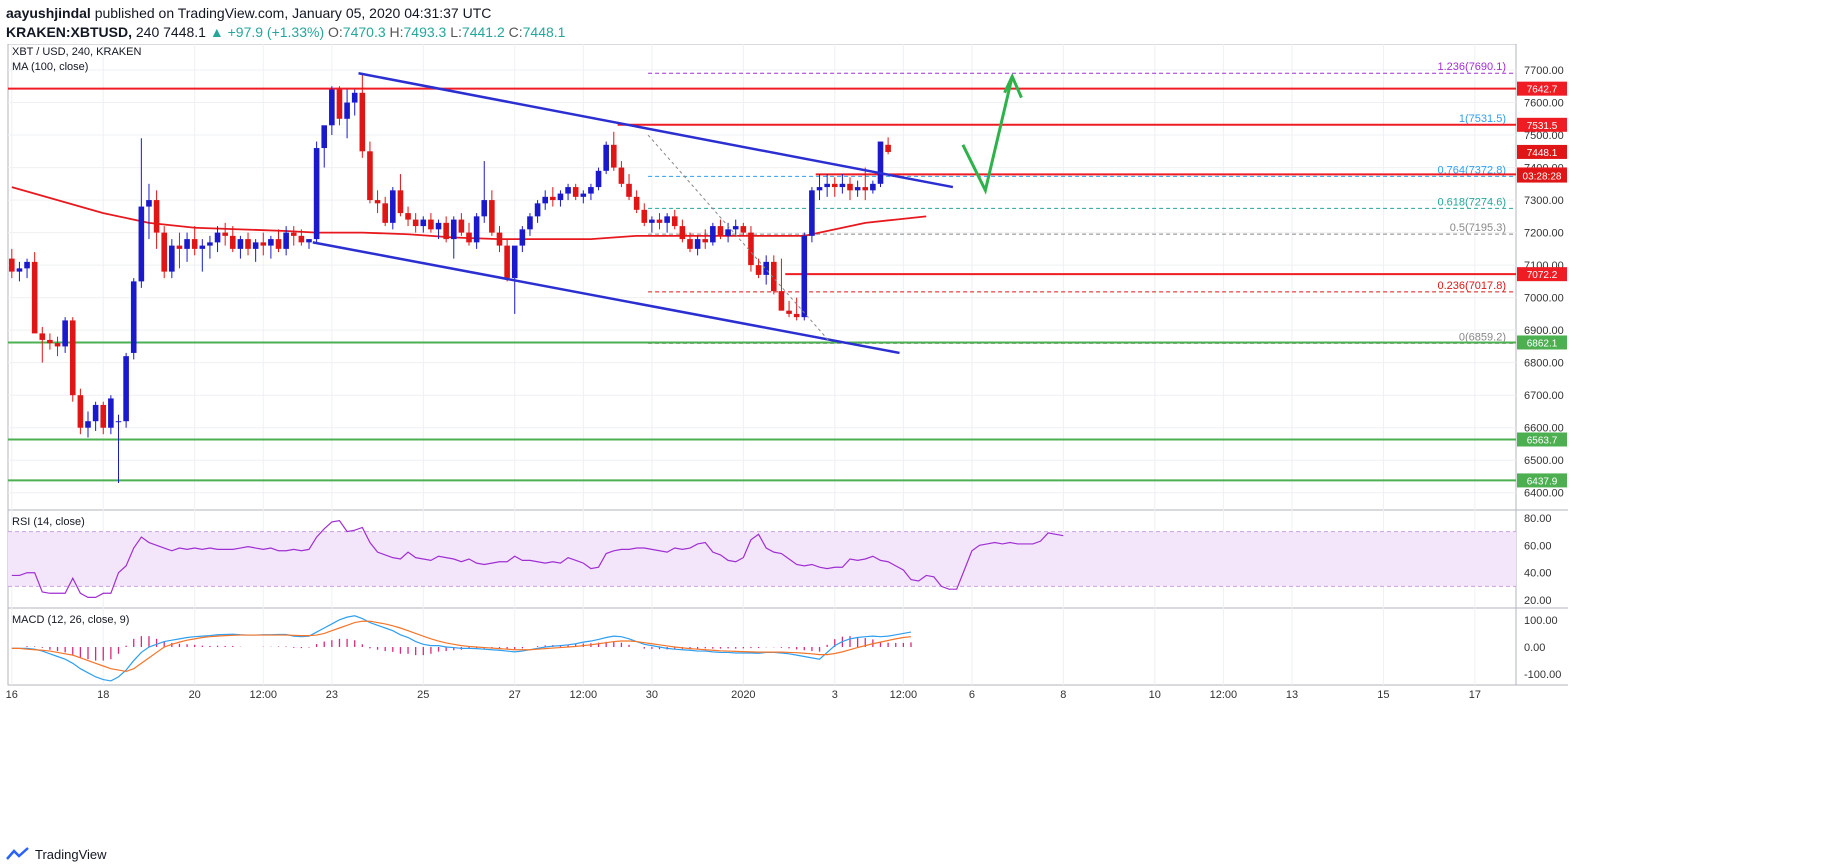  Describe the element at coordinates (1544, 136) in the screenshot. I see `y-tick-label: 7500.00` at that location.